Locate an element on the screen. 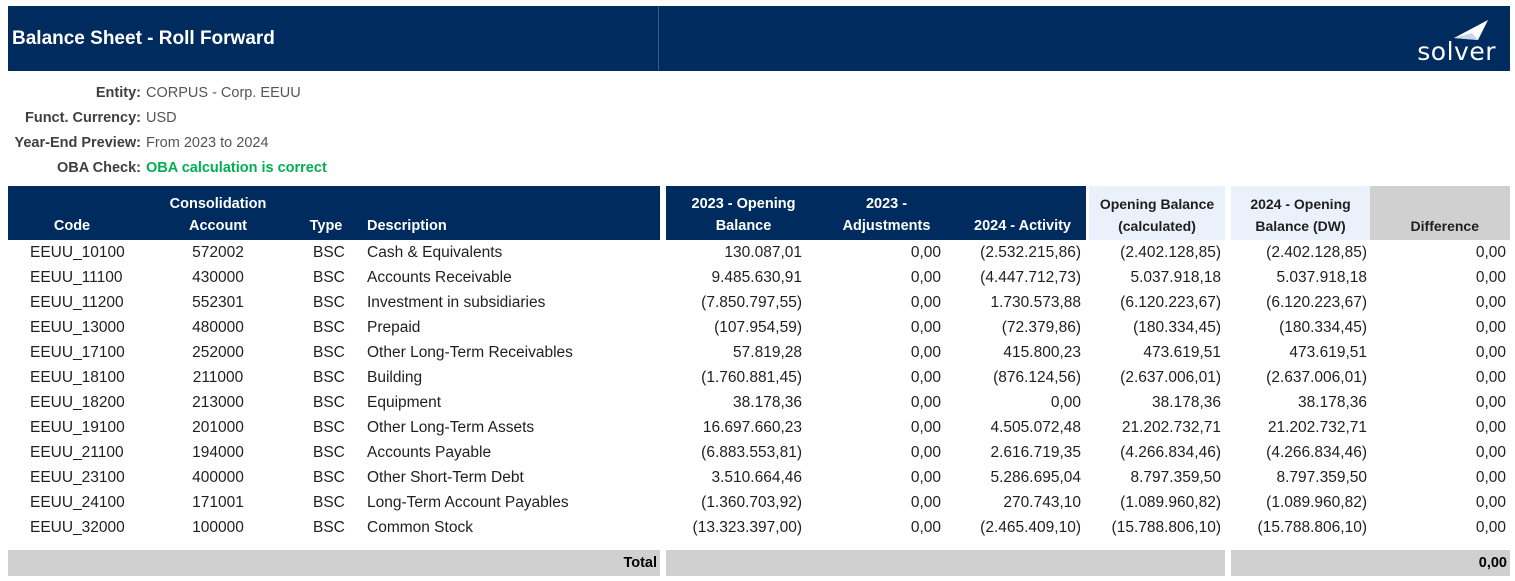 The height and width of the screenshot is (581, 1515). col-header-description: Description is located at coordinates (505, 213).